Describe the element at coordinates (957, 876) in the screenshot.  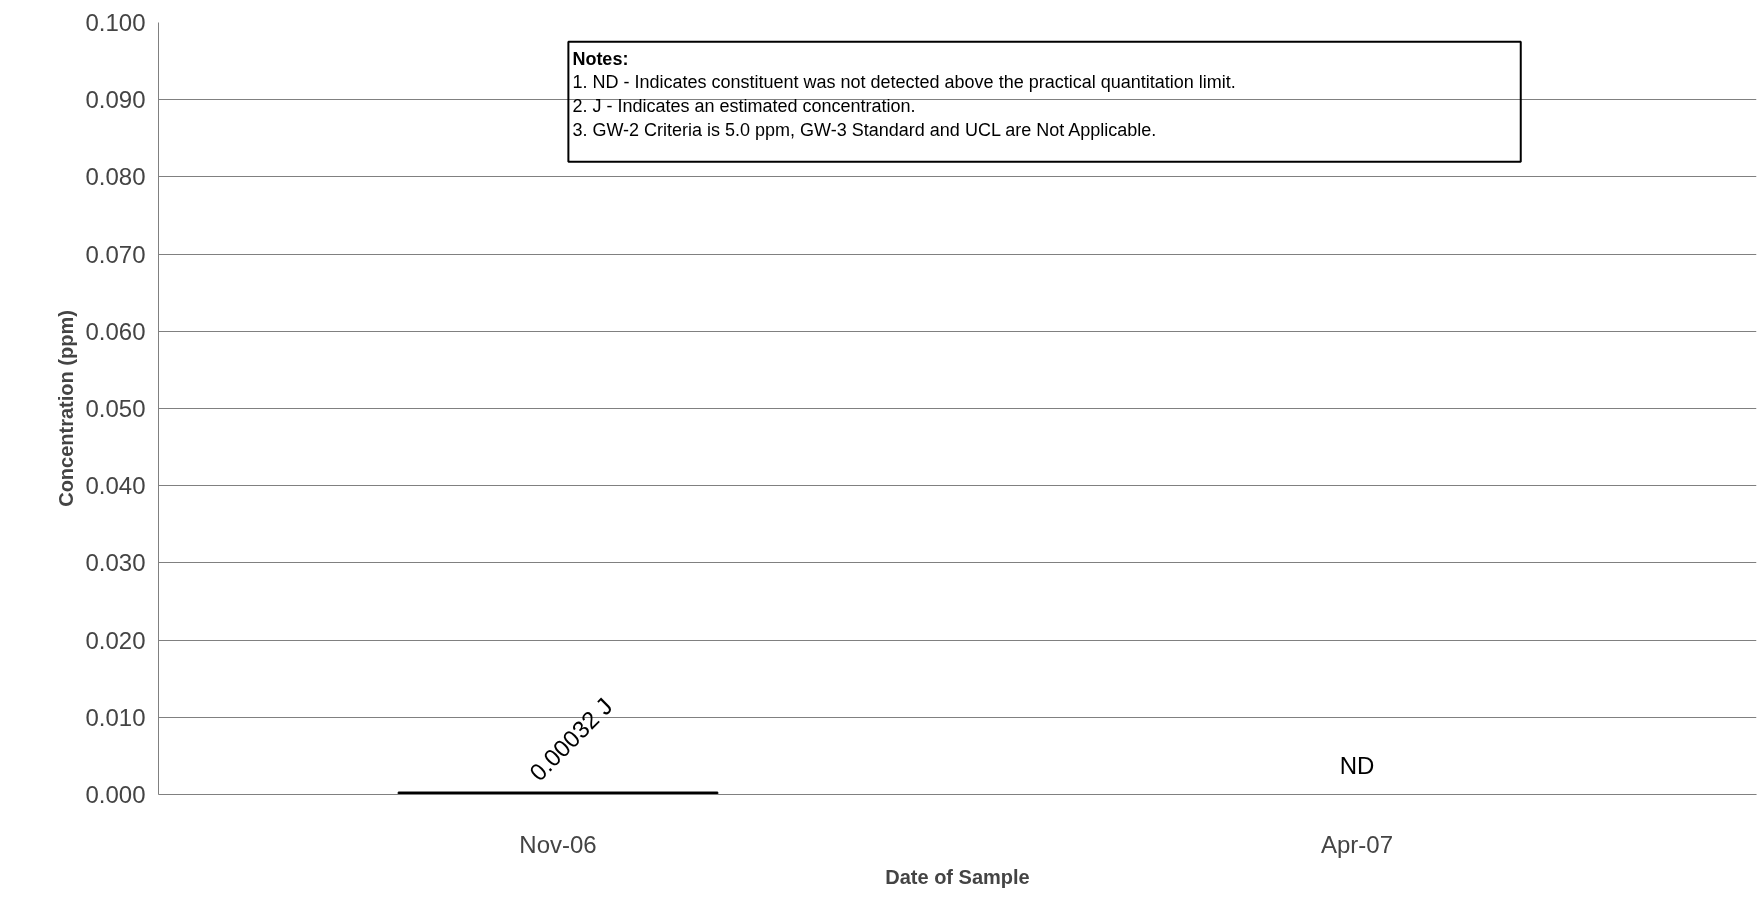
I see `x-axis-title: Date of Sample` at that location.